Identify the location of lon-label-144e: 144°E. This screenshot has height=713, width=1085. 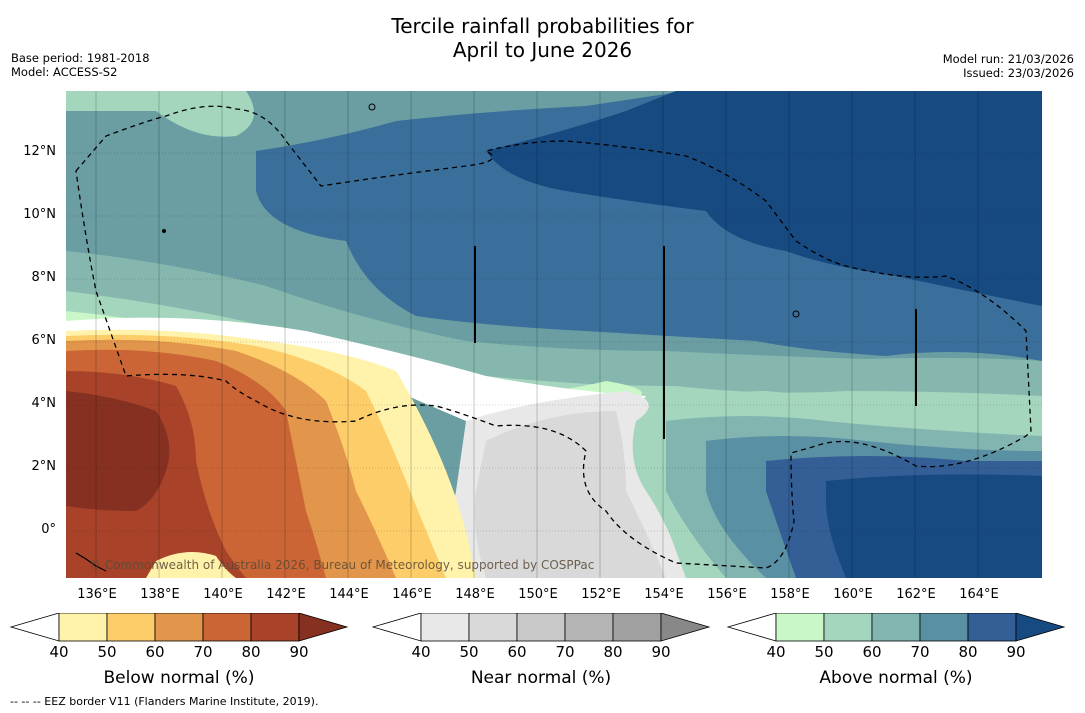
(349, 594).